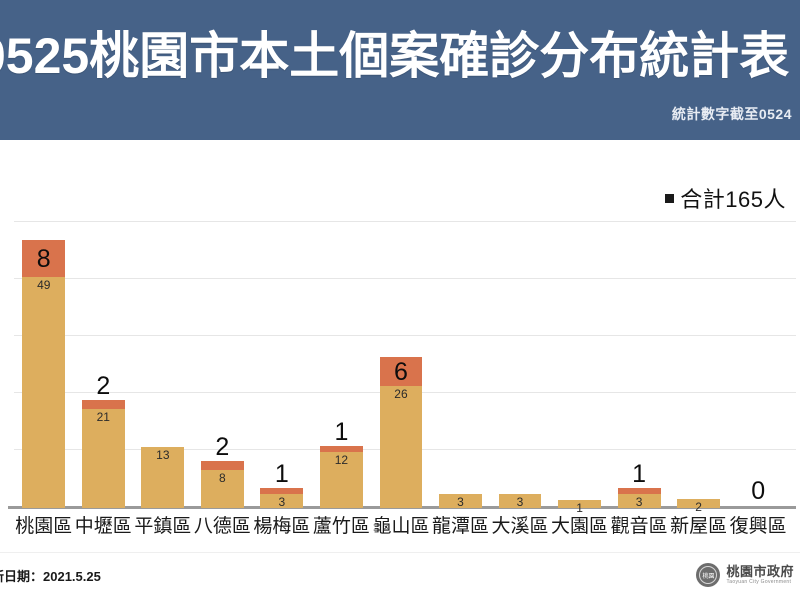  Describe the element at coordinates (341, 526) in the screenshot. I see `x-axis-label: 蘆竹區` at that location.